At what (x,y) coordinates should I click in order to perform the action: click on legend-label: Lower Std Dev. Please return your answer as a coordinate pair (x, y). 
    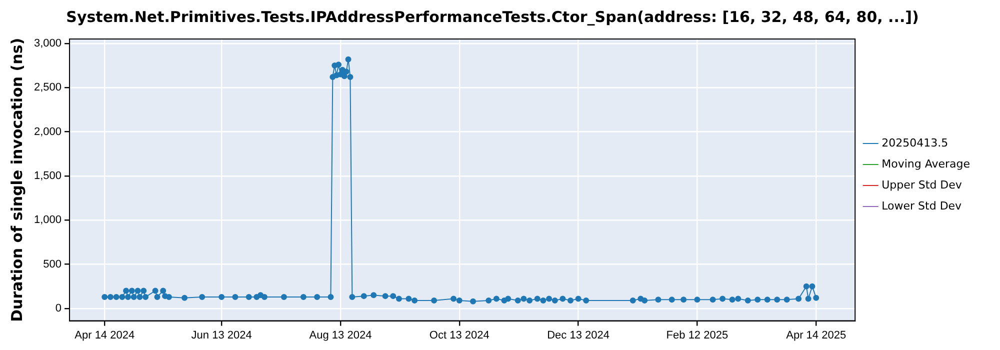
    Looking at the image, I should click on (922, 205).